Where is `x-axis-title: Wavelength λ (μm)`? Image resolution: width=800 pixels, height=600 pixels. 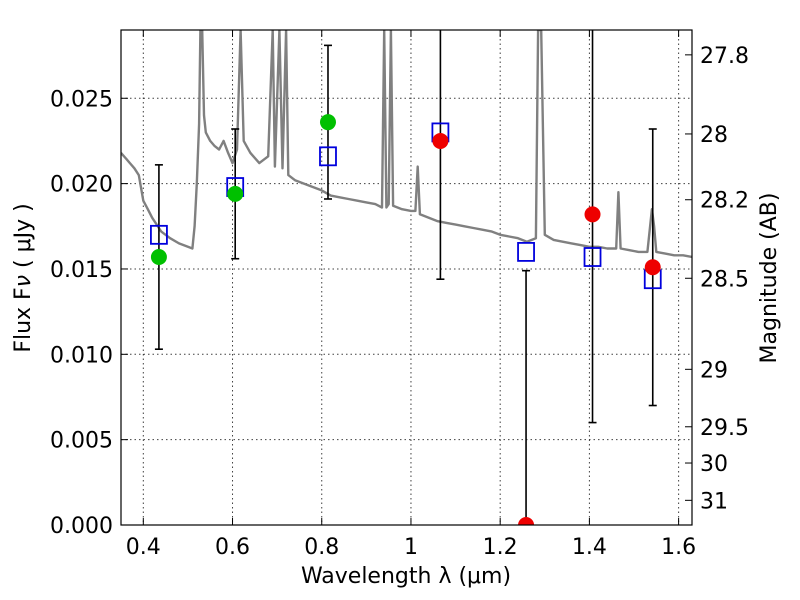
x-axis-title: Wavelength λ (μm) is located at coordinates (406, 576).